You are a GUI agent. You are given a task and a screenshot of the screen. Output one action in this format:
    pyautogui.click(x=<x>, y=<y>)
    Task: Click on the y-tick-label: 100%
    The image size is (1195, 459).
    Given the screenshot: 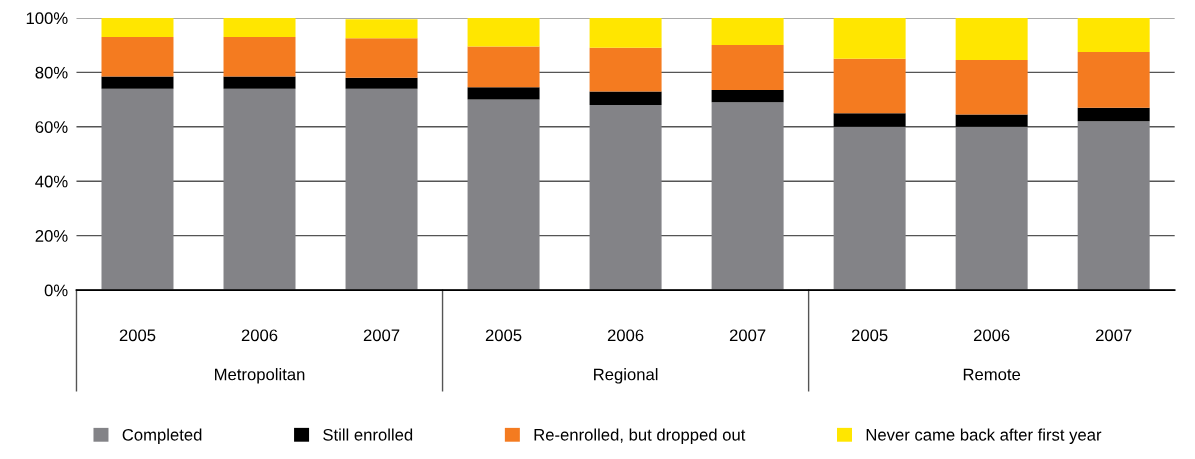 What is the action you would take?
    pyautogui.click(x=47, y=18)
    